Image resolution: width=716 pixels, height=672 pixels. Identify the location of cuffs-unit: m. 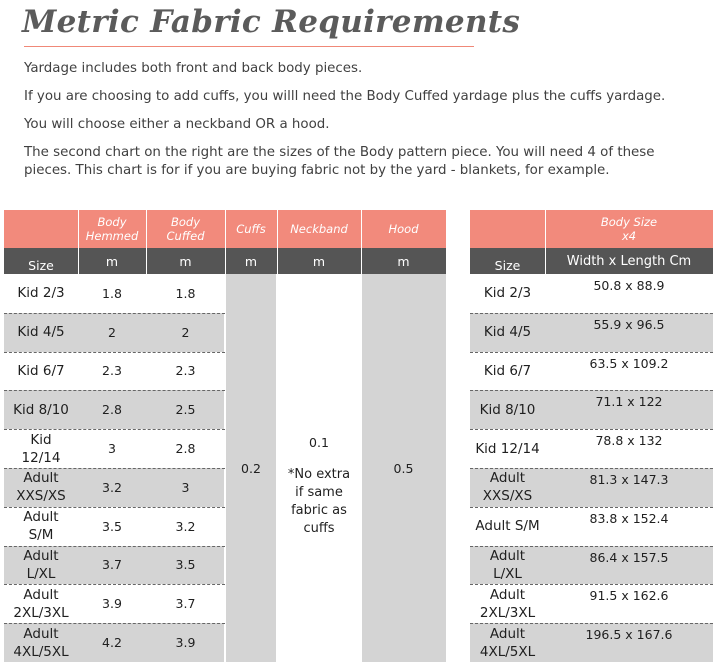
(251, 261).